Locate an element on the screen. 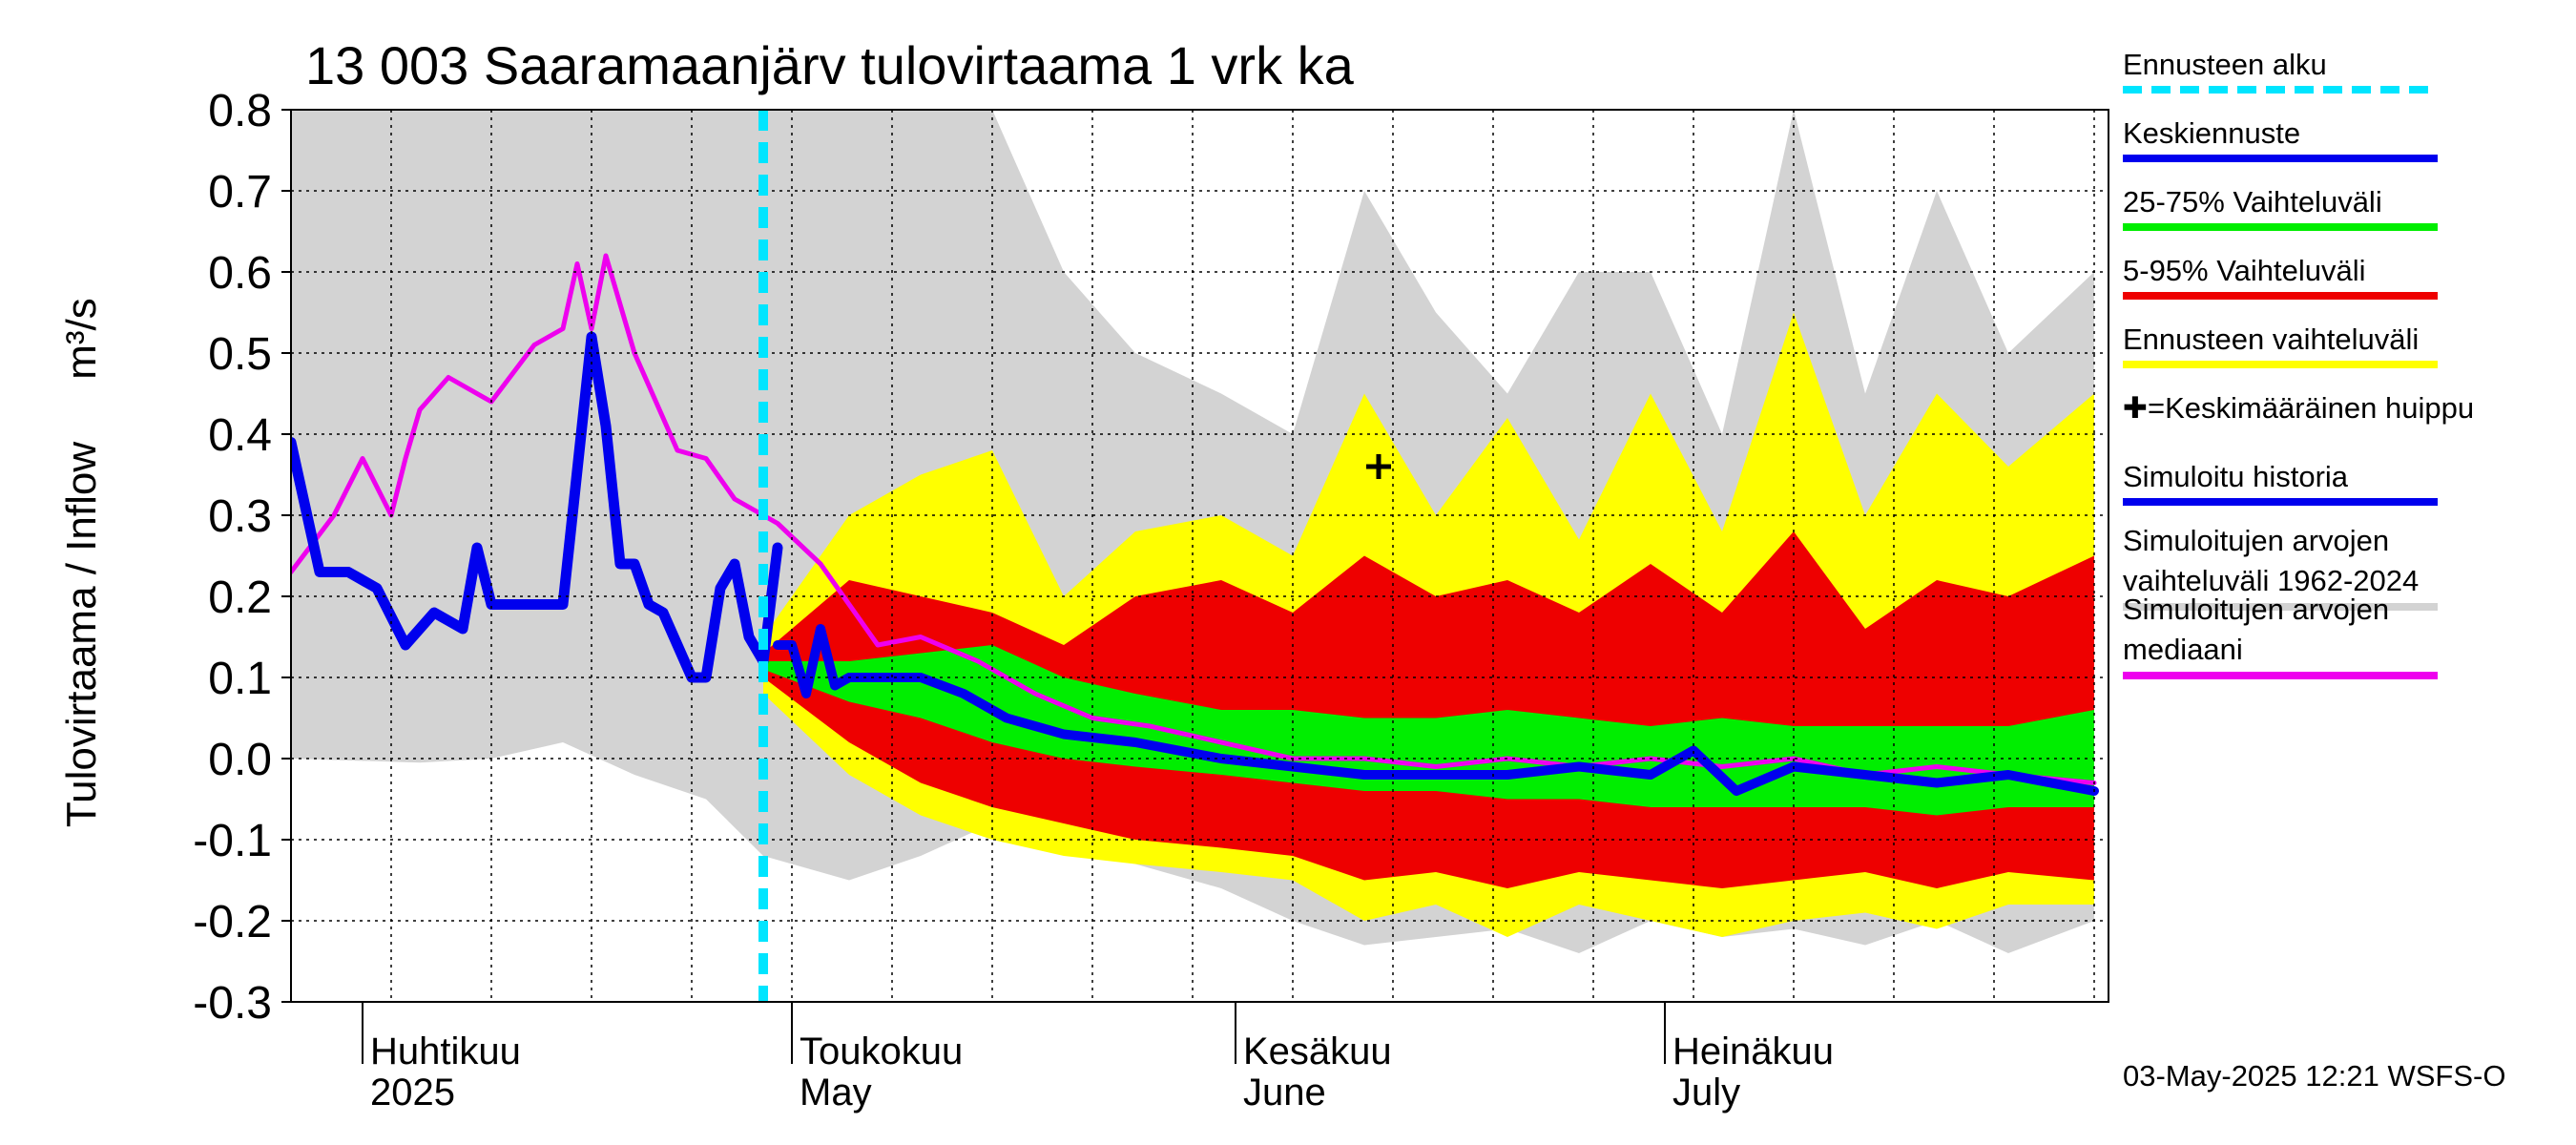 The height and width of the screenshot is (1145, 2576). x-month-label: Huhtikuu is located at coordinates (445, 1051).